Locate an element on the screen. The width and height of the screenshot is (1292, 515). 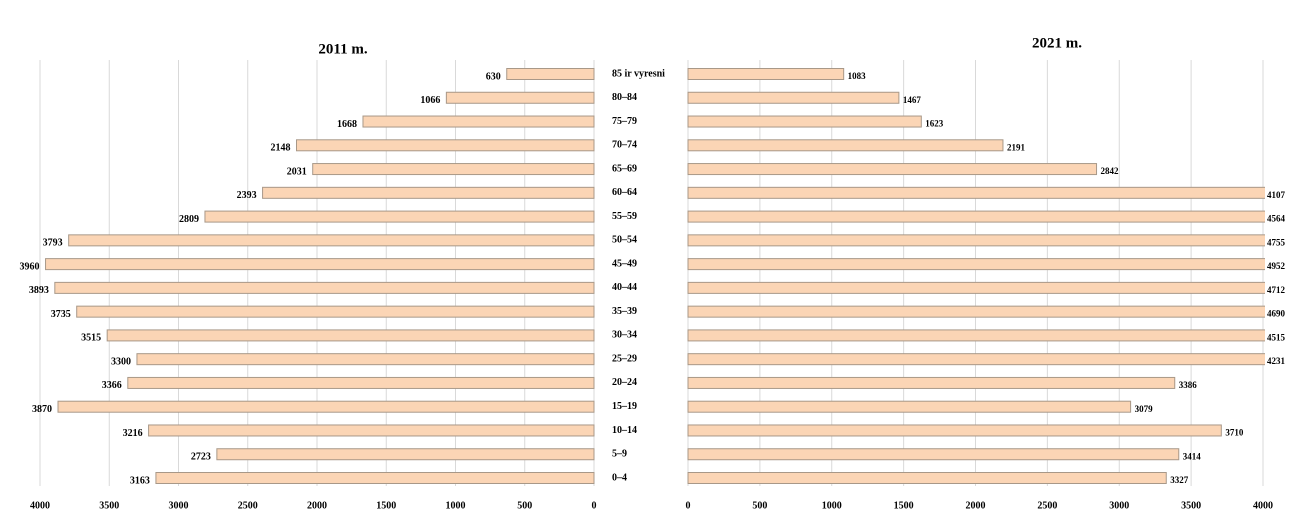
data-label: 4755 is located at coordinates (1276, 242).